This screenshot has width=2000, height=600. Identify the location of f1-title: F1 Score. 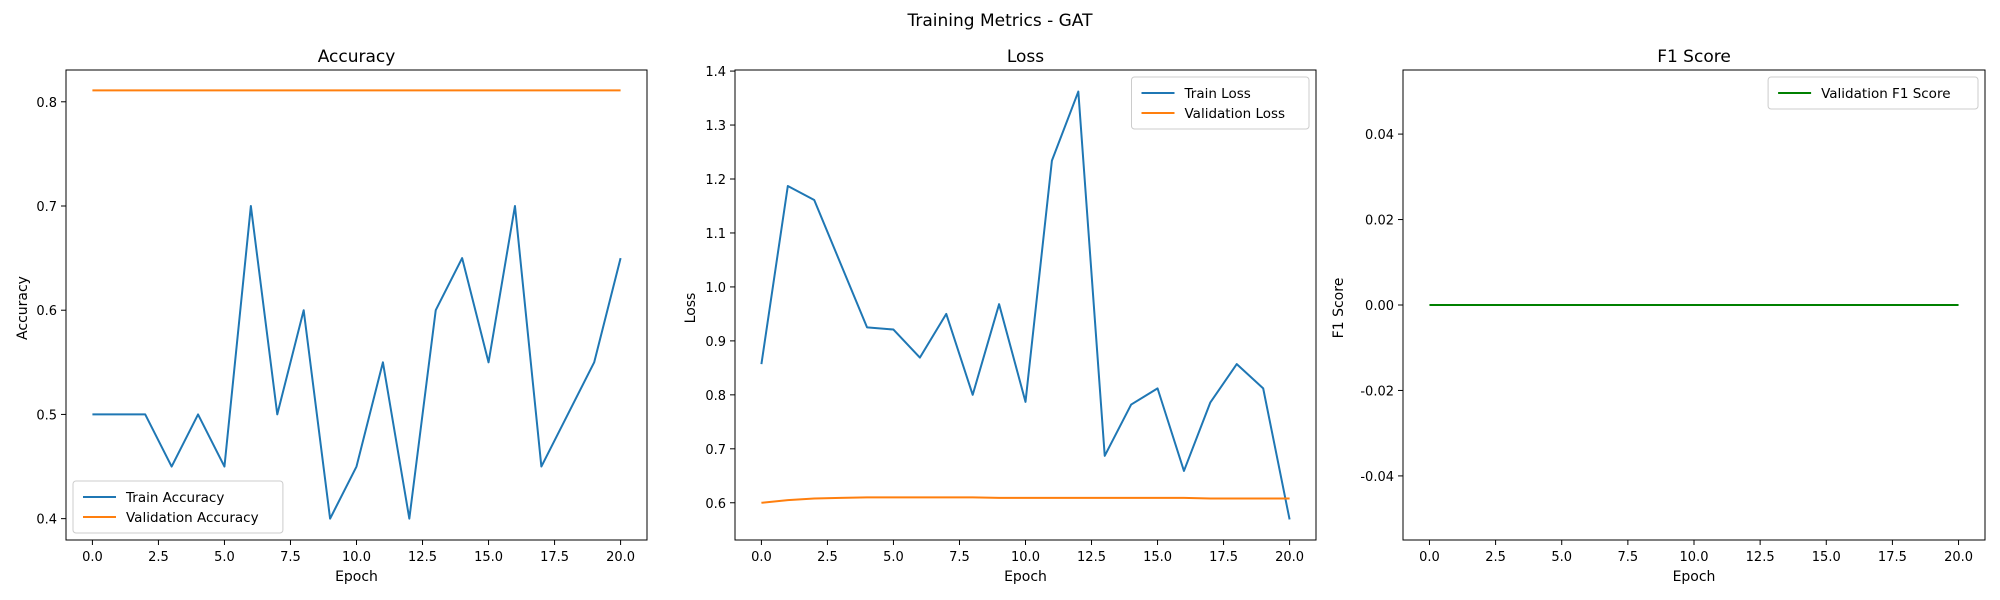
(1694, 57).